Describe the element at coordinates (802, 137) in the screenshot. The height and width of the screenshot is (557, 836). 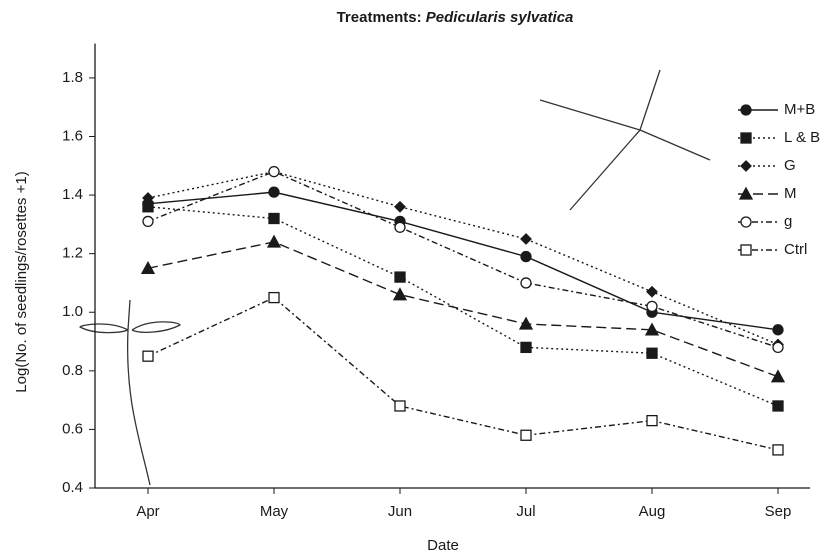
I see `legend-label: L & B` at that location.